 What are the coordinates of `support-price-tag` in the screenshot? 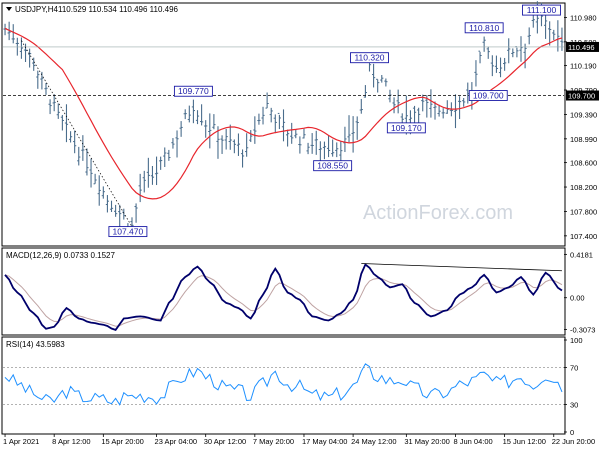 It's located at (582, 95).